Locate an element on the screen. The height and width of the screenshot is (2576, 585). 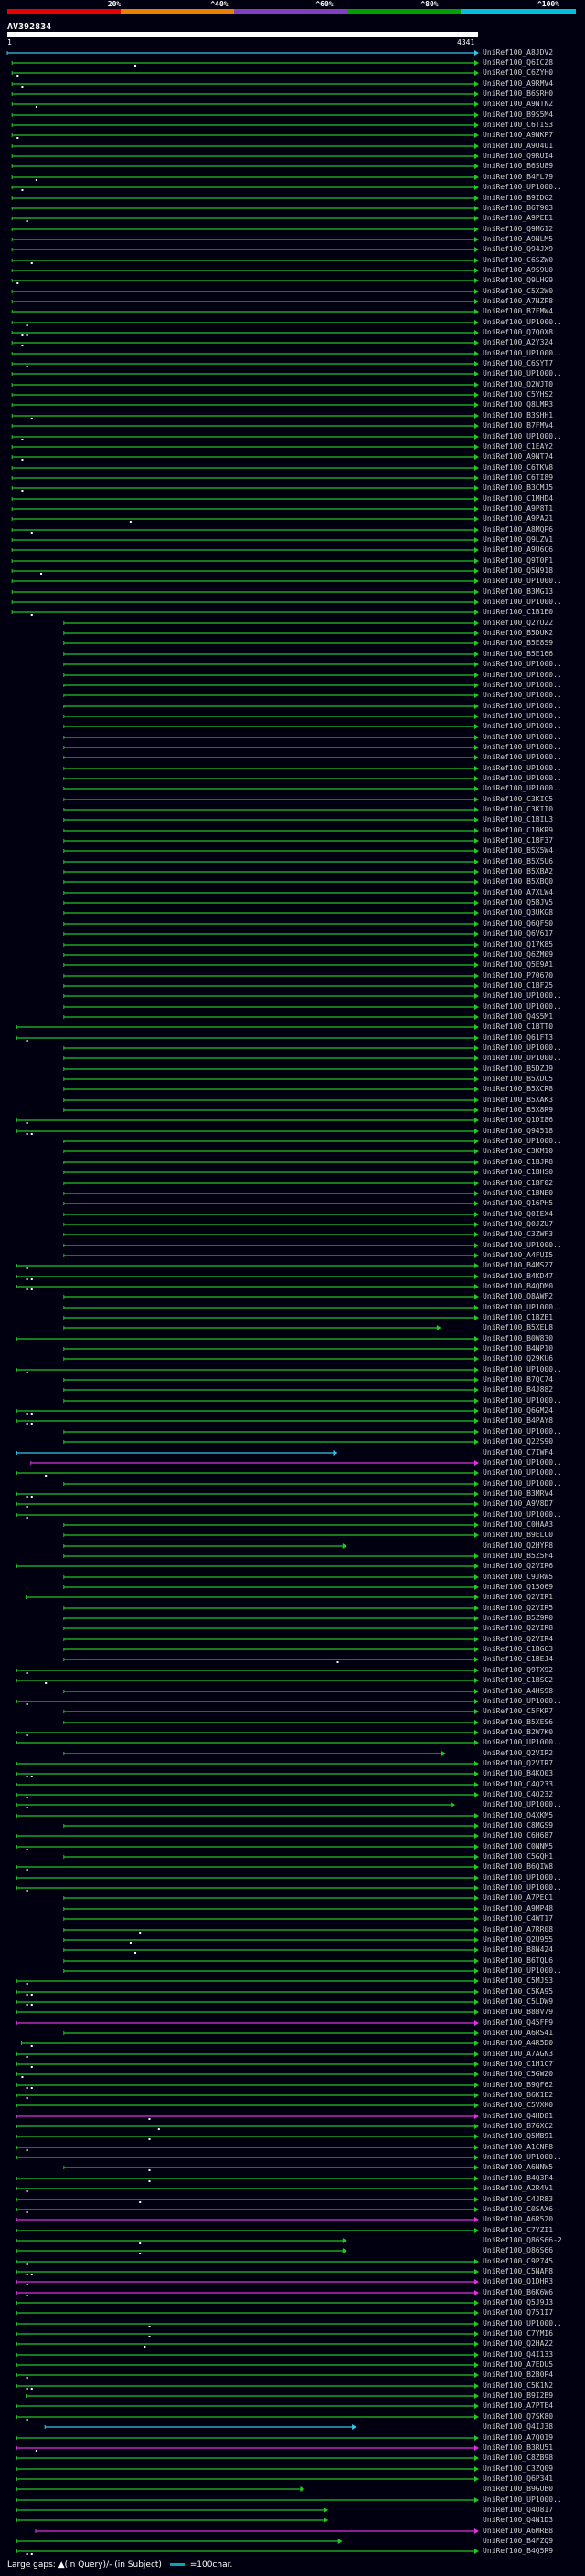
hit-label: UniRef100_C5YHS2 is located at coordinates (518, 394).